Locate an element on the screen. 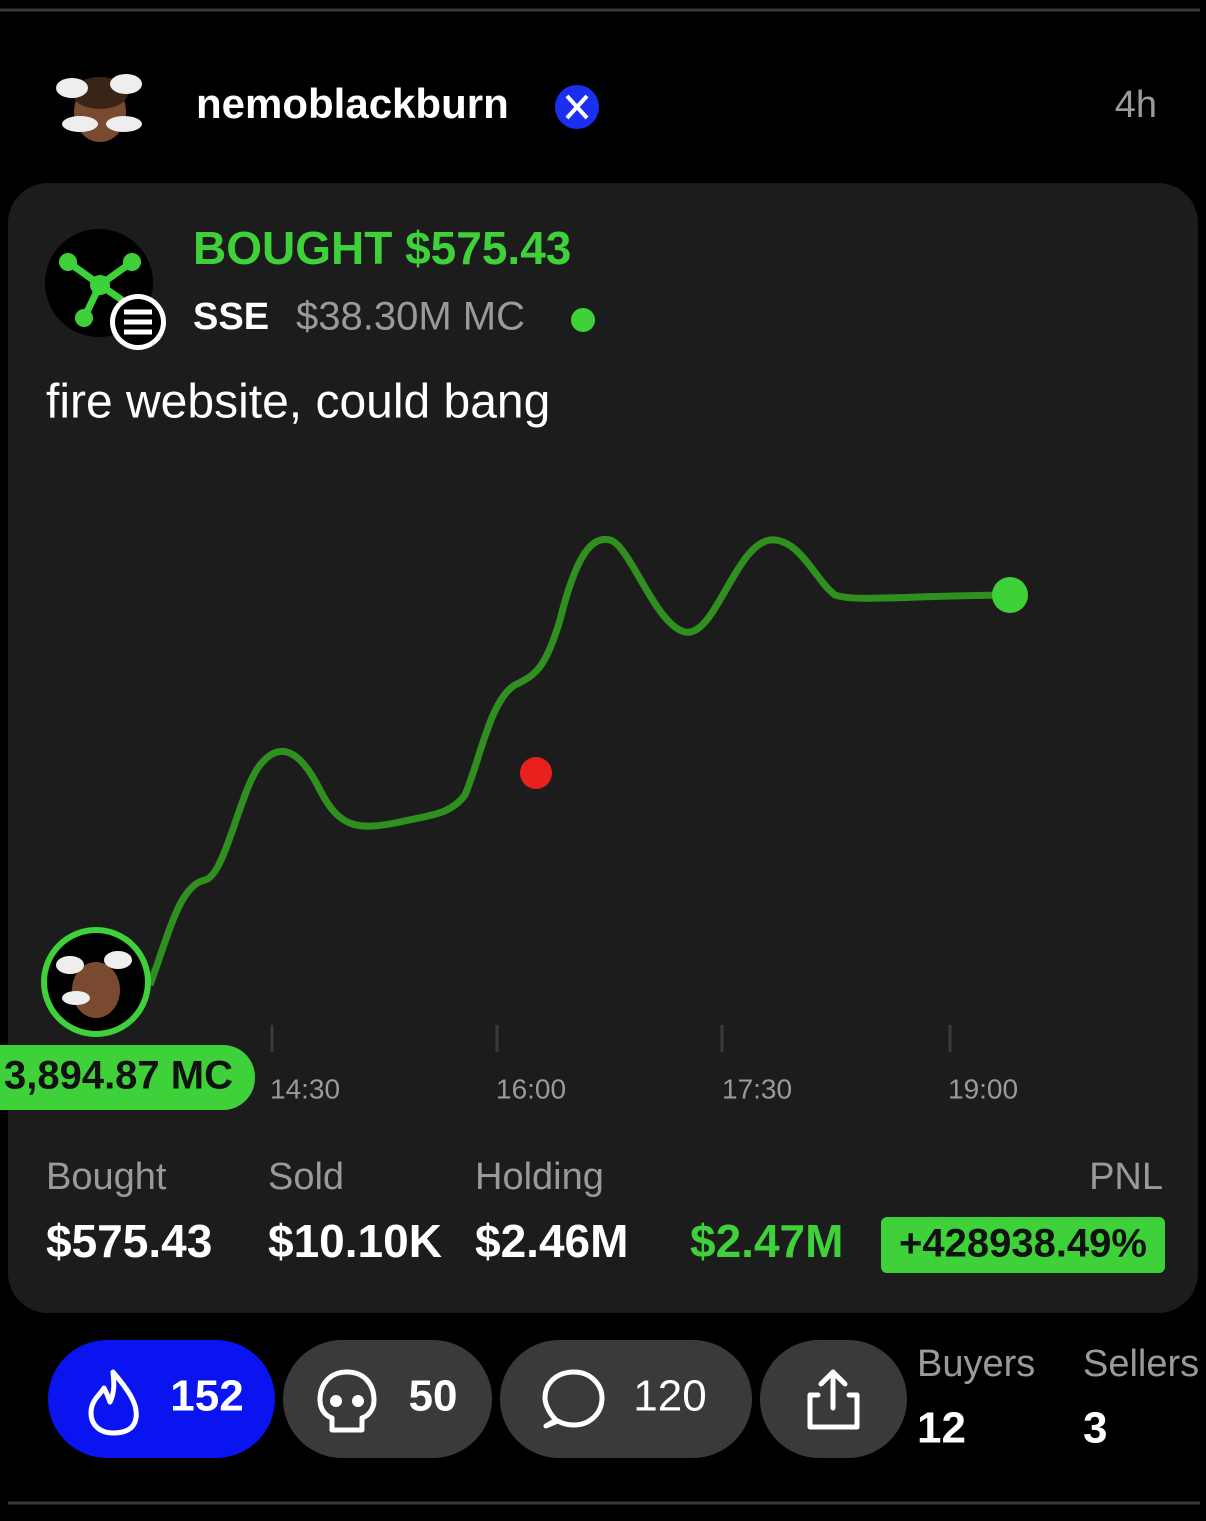 The image size is (1206, 1521). pnl-pill is located at coordinates (1023, 1245).